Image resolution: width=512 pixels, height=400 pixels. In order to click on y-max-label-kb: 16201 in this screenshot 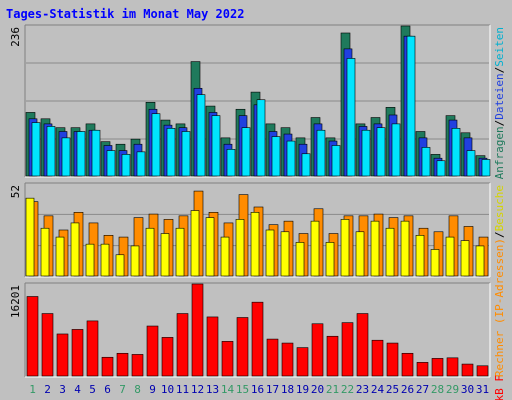, I will do `click(15, 301)`.